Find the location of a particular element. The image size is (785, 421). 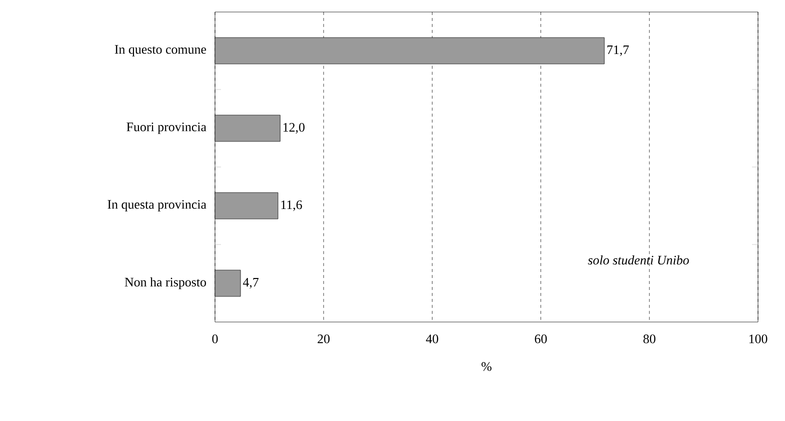

x-tick-label: 40 is located at coordinates (432, 339).